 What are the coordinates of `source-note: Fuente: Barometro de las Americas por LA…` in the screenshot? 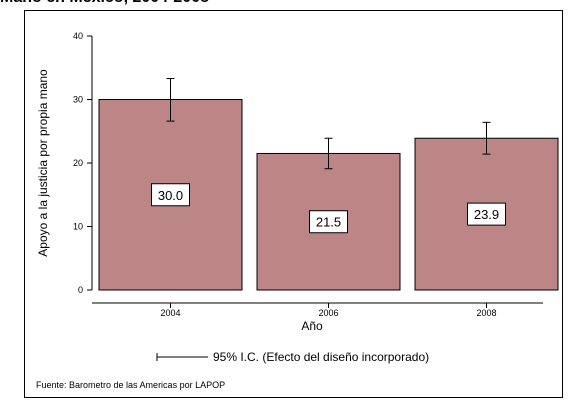 It's located at (130, 385).